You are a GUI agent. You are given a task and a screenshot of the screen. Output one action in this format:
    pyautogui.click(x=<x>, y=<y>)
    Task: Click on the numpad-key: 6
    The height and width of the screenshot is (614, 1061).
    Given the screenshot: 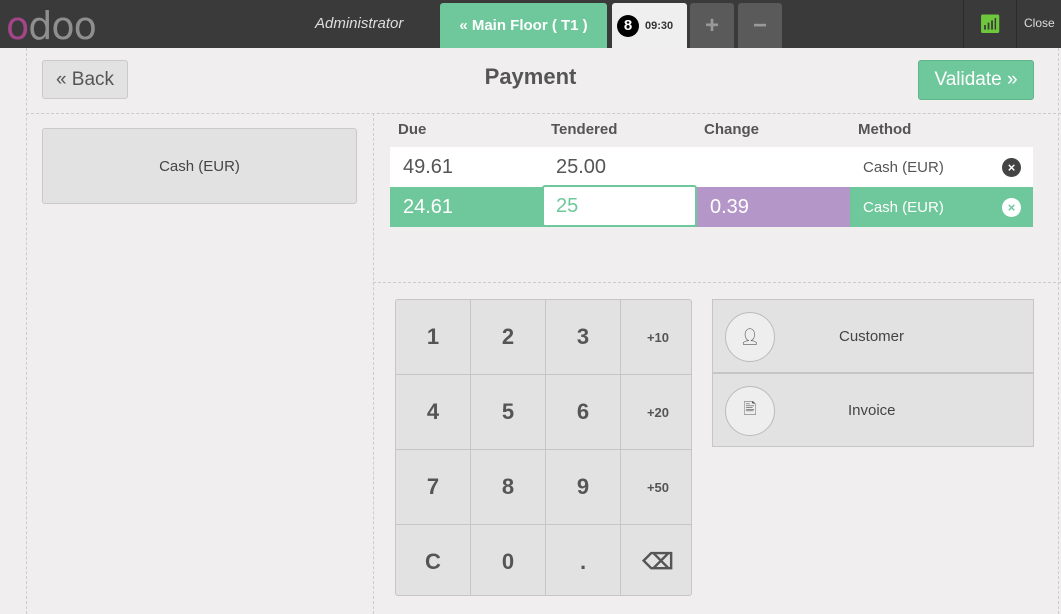 What is the action you would take?
    pyautogui.click(x=583, y=412)
    